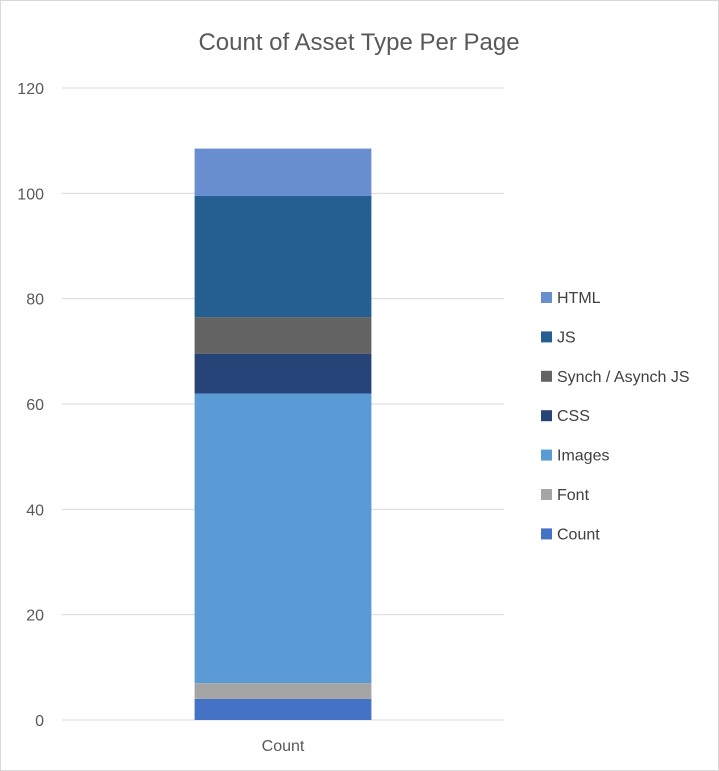  Describe the element at coordinates (35, 616) in the screenshot. I see `y-tick-label: 20` at that location.